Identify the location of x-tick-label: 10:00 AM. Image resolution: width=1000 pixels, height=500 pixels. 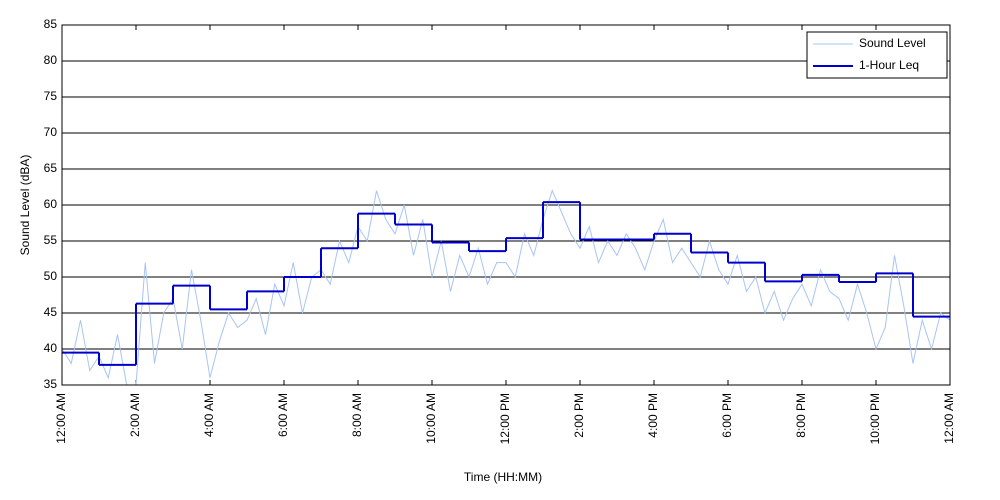
(431, 418).